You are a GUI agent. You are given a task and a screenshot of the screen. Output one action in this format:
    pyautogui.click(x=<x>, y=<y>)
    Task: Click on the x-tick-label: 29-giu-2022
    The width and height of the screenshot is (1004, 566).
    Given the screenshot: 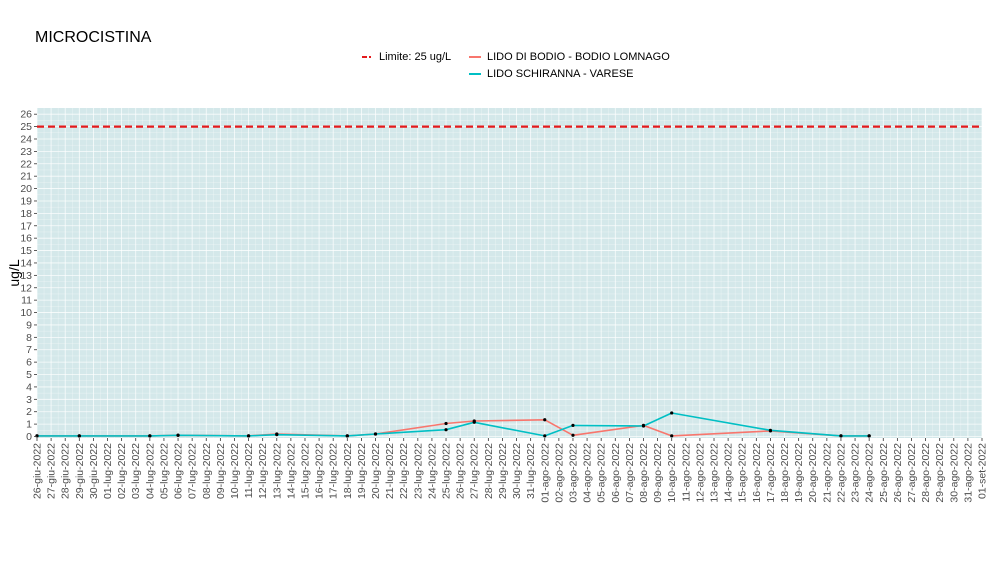 What is the action you would take?
    pyautogui.click(x=80, y=471)
    